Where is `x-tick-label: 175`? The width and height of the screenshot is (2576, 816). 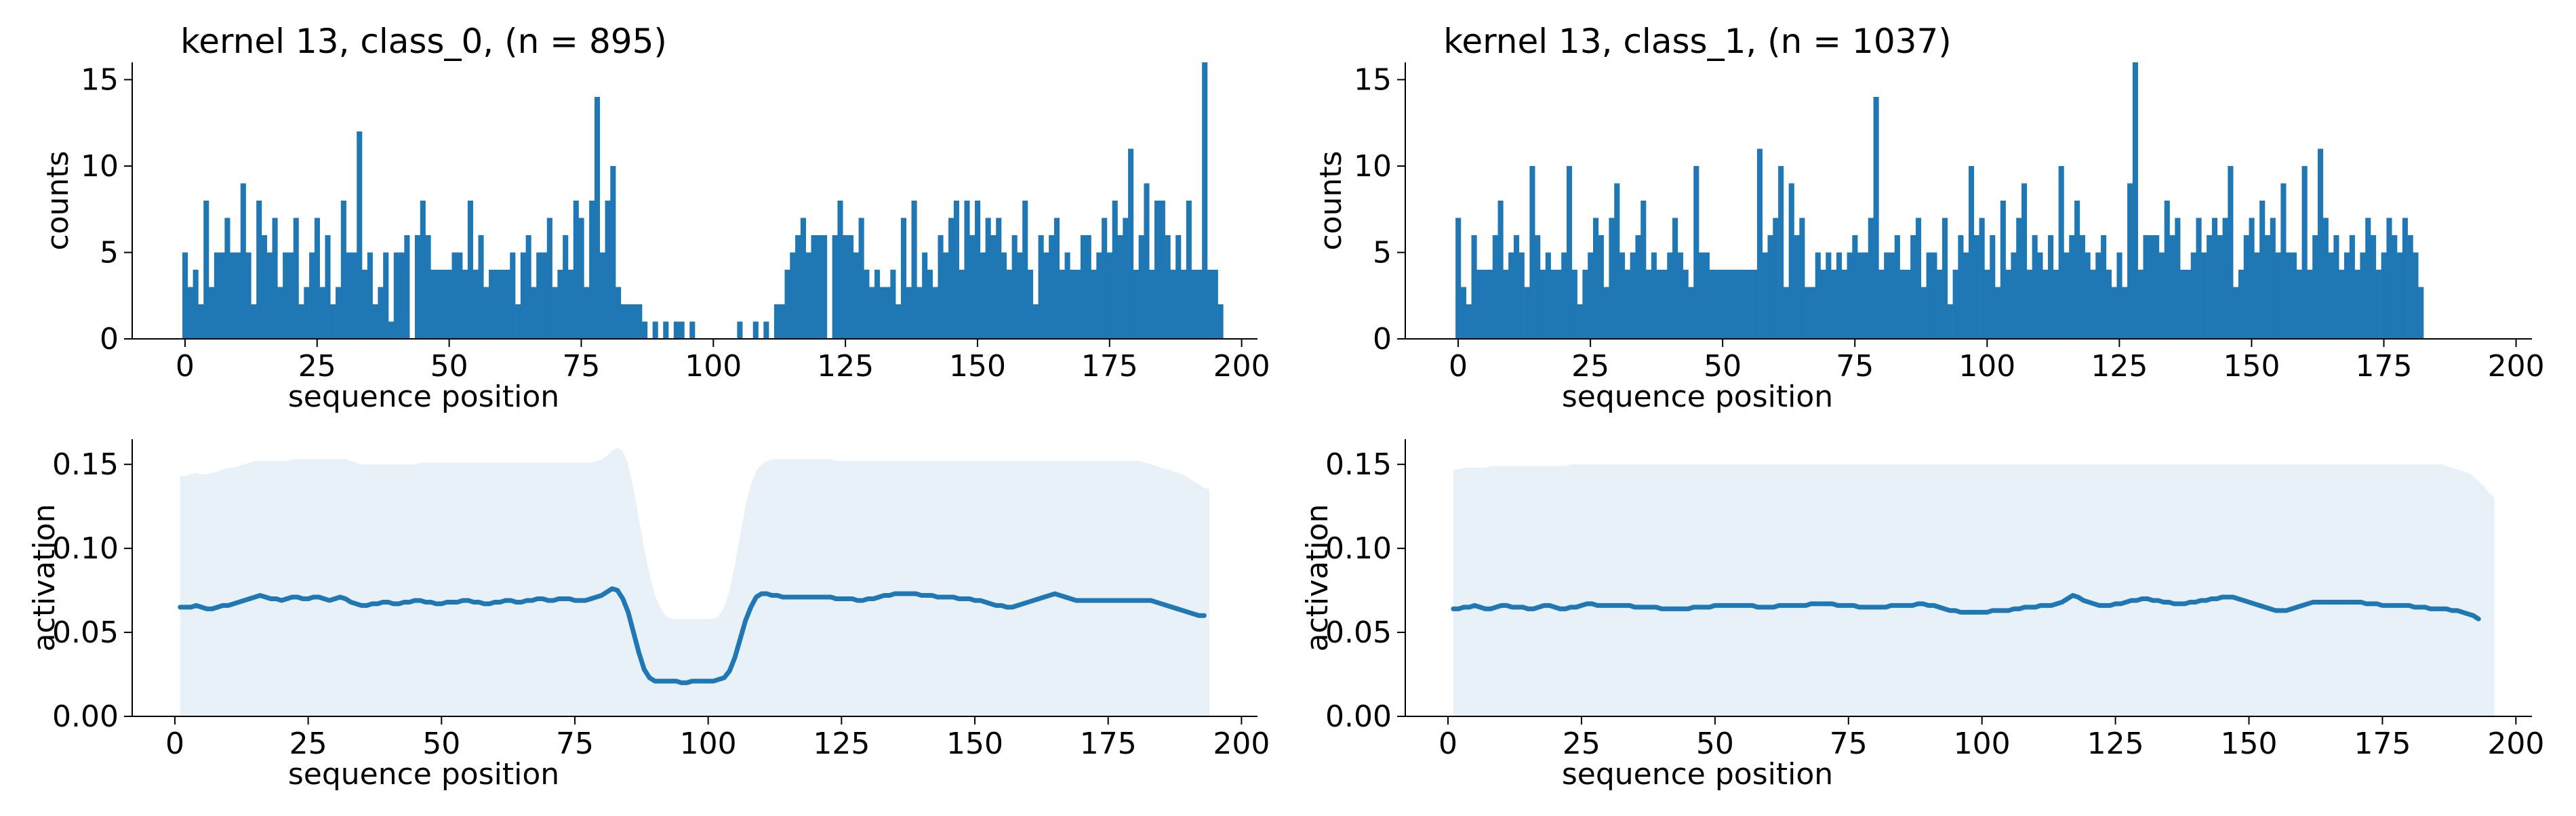
x-tick-label: 175 is located at coordinates (1109, 366).